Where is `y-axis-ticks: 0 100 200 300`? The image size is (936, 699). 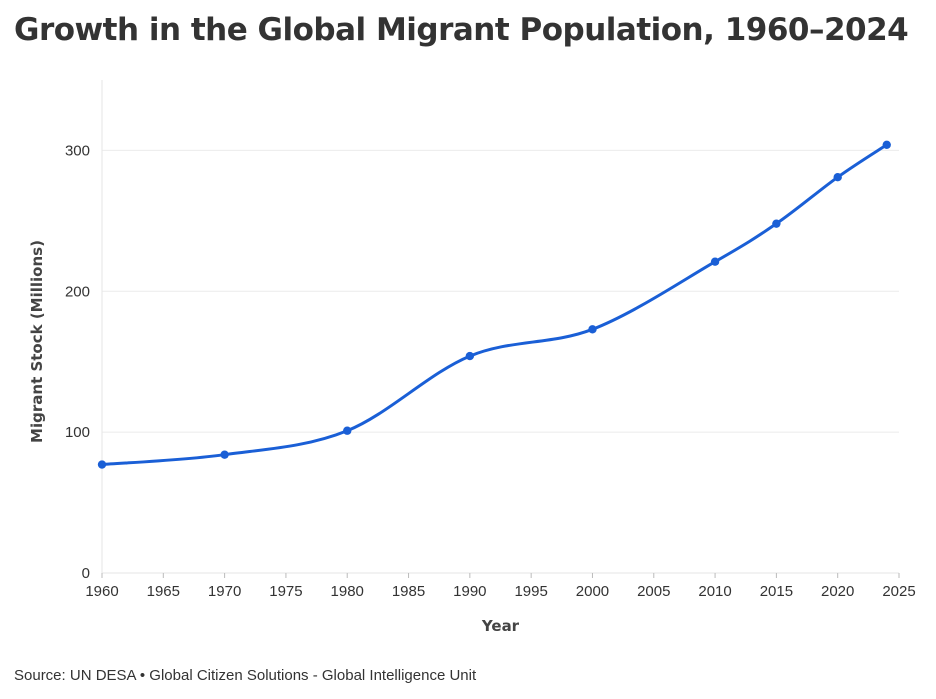
y-axis-ticks: 0 100 200 300 is located at coordinates (77, 362).